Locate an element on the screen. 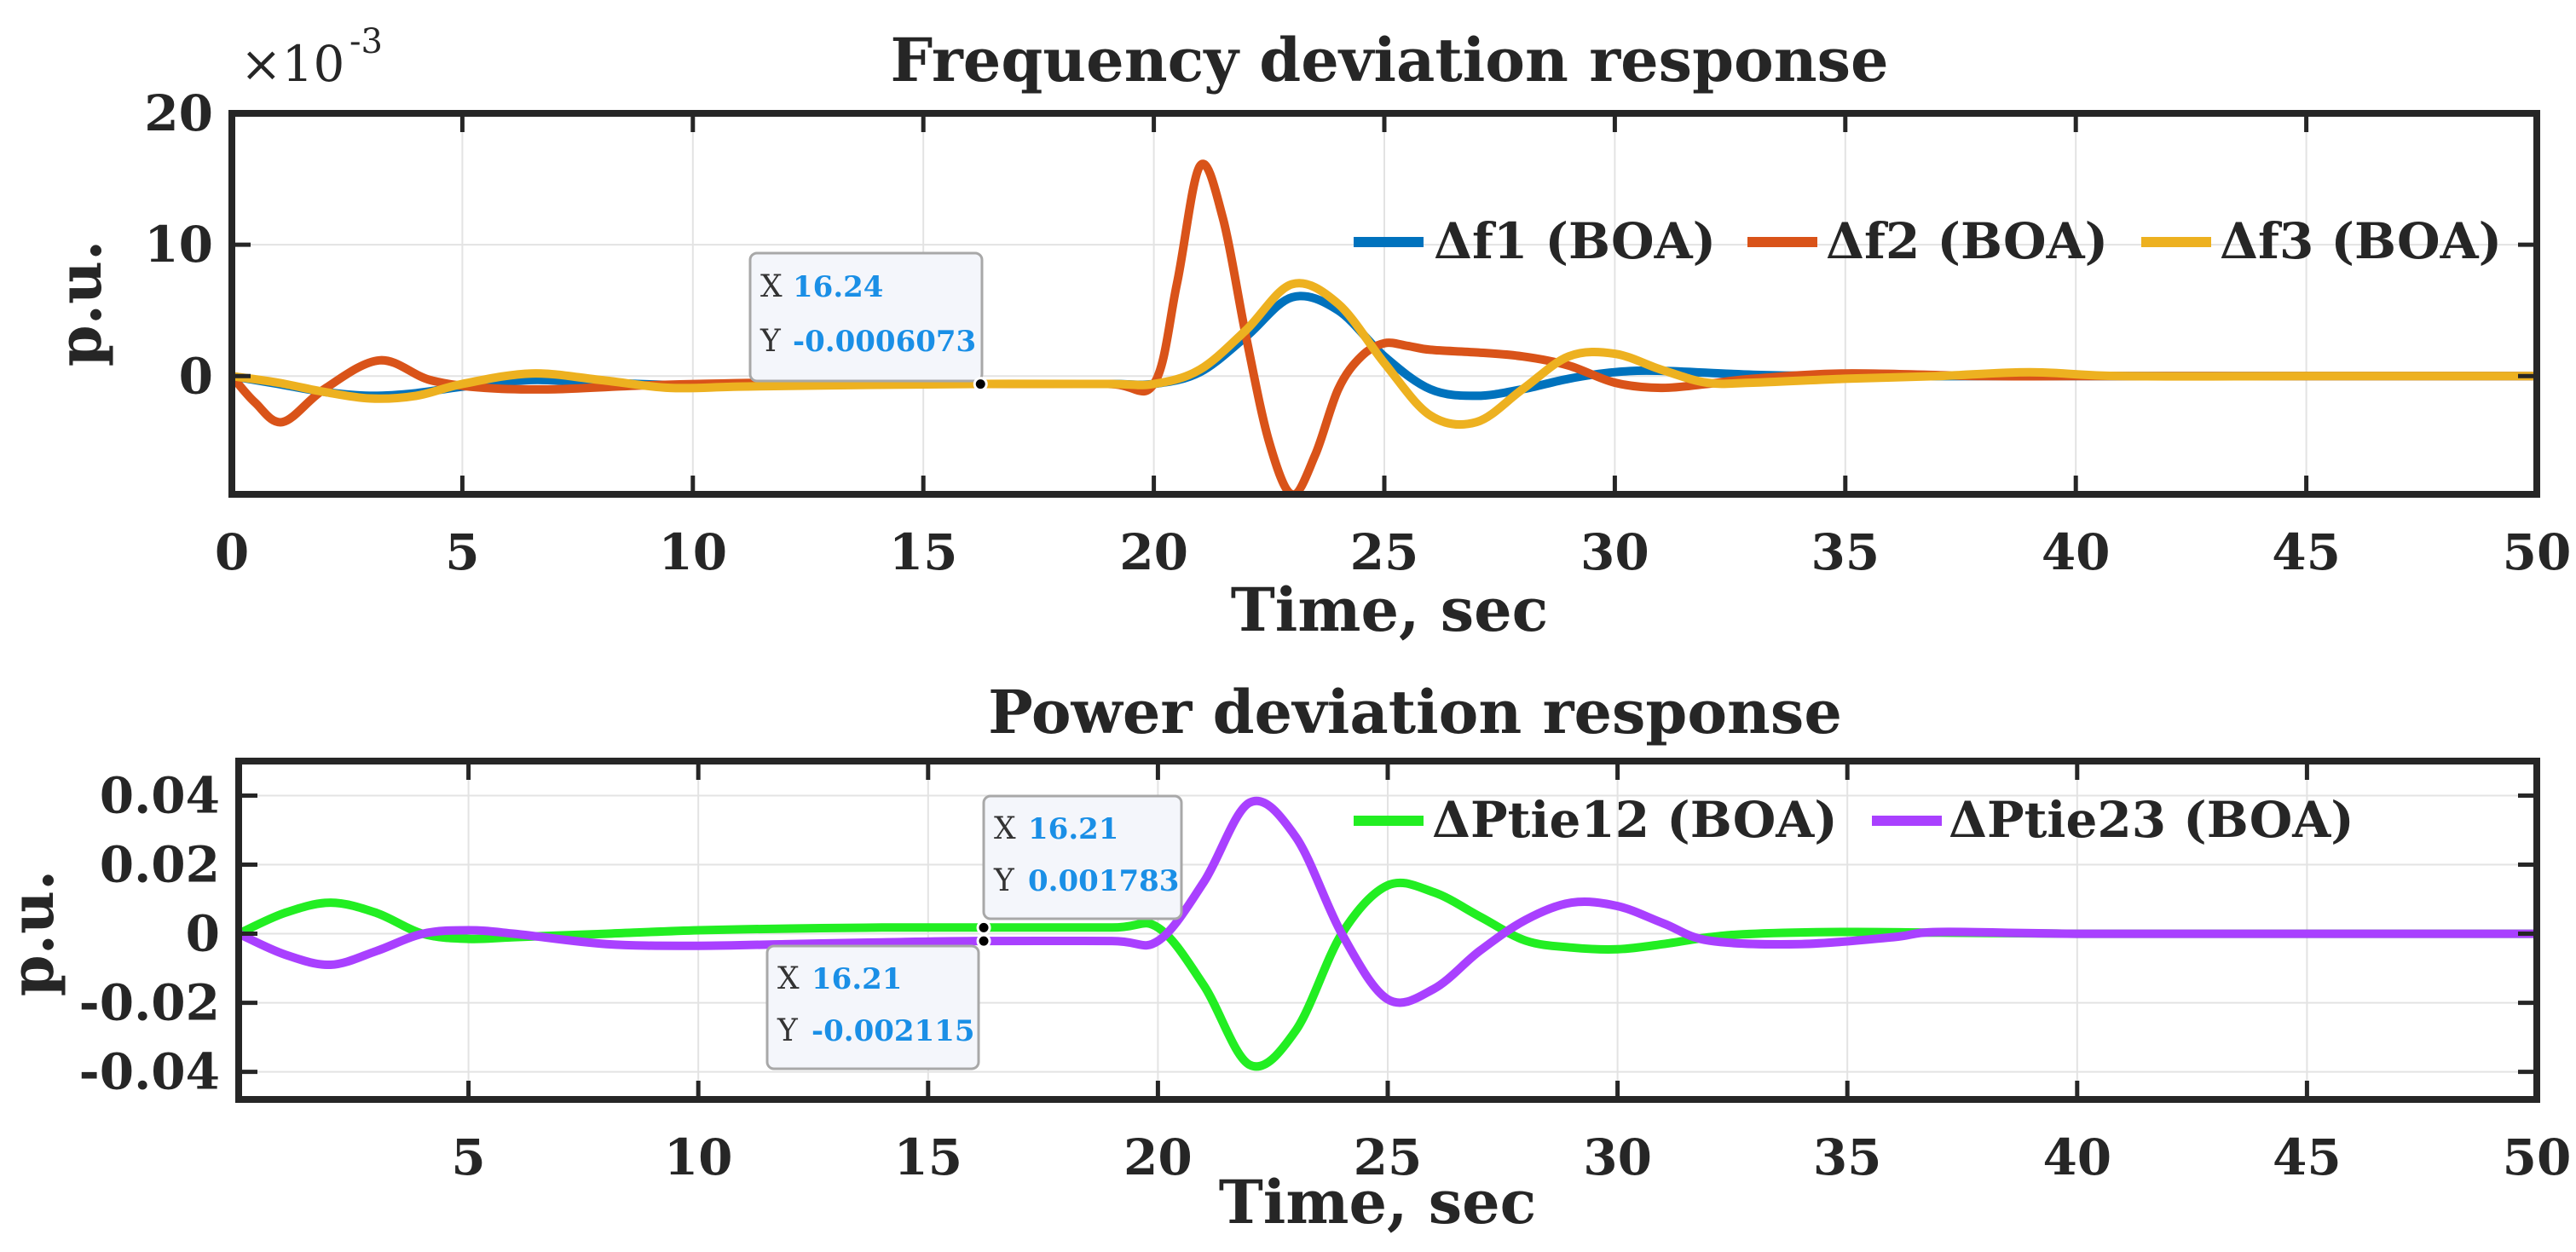 This screenshot has height=1252, width=2576. y-tick-label: 0.02 is located at coordinates (160, 865).